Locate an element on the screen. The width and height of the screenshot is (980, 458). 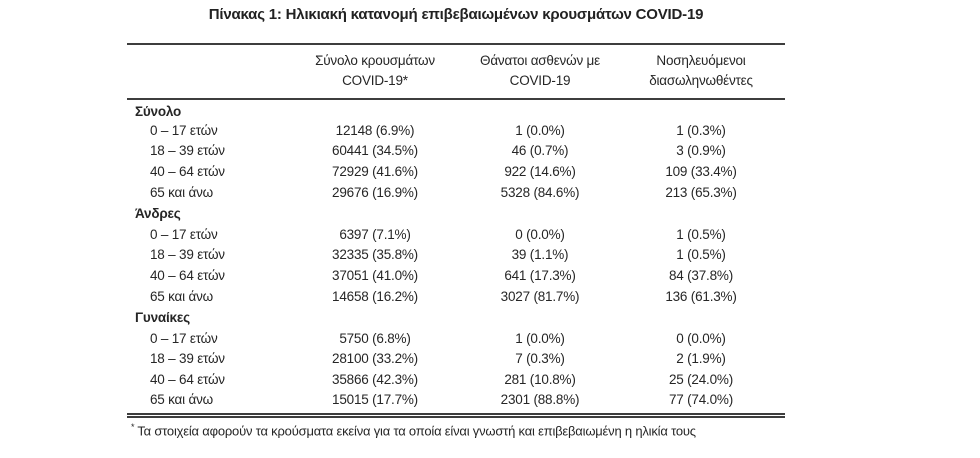
header-intubated-line2: διασωληνωθέντες is located at coordinates (701, 80).